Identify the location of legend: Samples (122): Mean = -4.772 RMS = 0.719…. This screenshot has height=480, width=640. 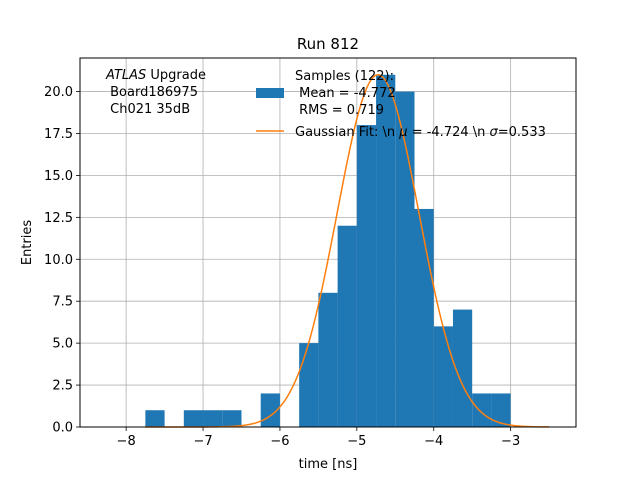
(401, 104).